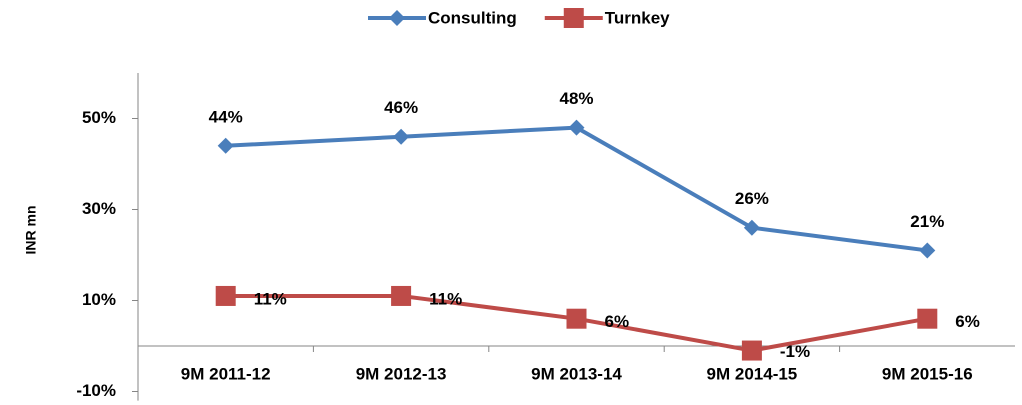  Describe the element at coordinates (226, 116) in the screenshot. I see `data-label: 44%` at that location.